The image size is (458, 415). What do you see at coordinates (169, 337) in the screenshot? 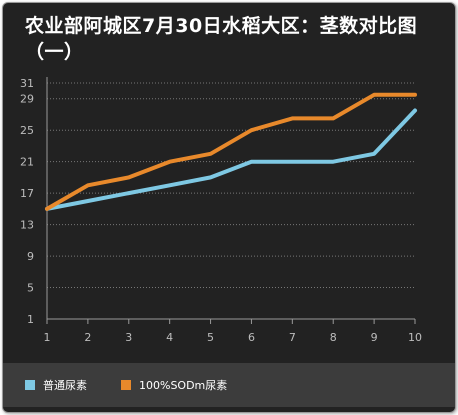
I see `x-tick-label-4: 4` at bounding box center [169, 337].